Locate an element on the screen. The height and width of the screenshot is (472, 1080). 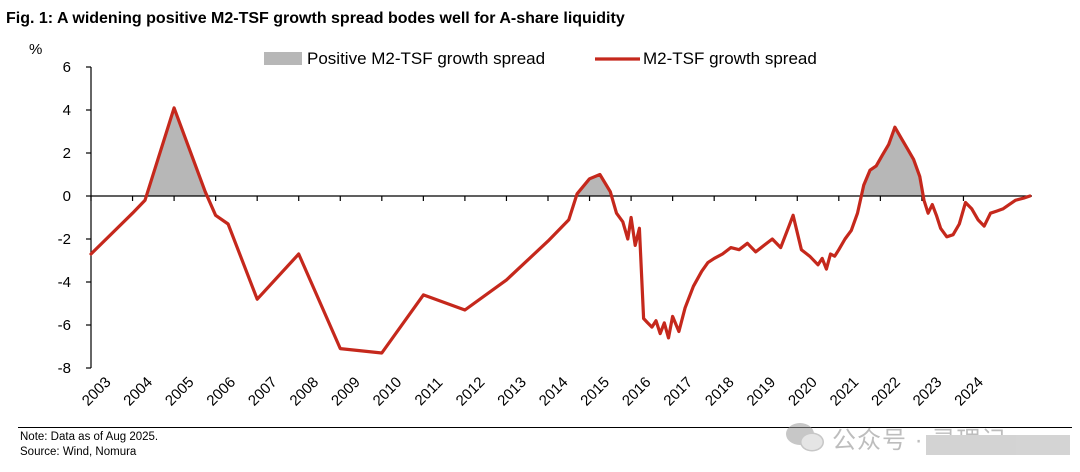
x-tick-label: 2018 is located at coordinates (720, 392).